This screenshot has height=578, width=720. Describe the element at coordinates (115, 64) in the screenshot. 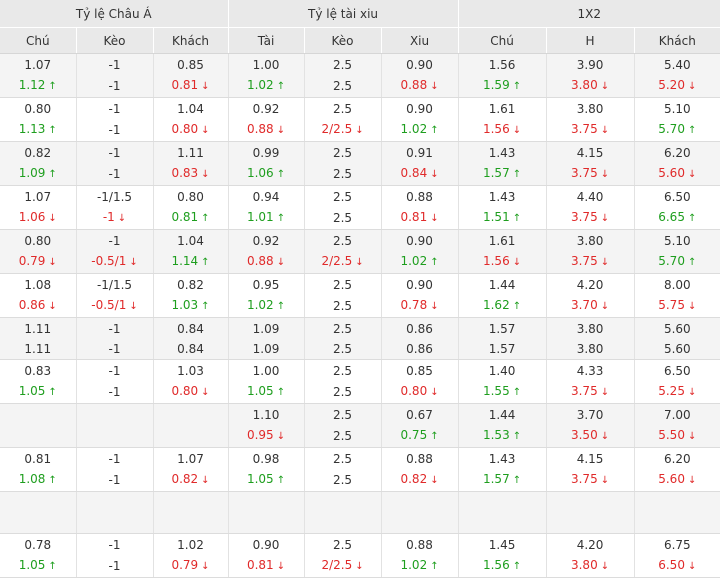

I see `odds-cell-opening: -1` at that location.